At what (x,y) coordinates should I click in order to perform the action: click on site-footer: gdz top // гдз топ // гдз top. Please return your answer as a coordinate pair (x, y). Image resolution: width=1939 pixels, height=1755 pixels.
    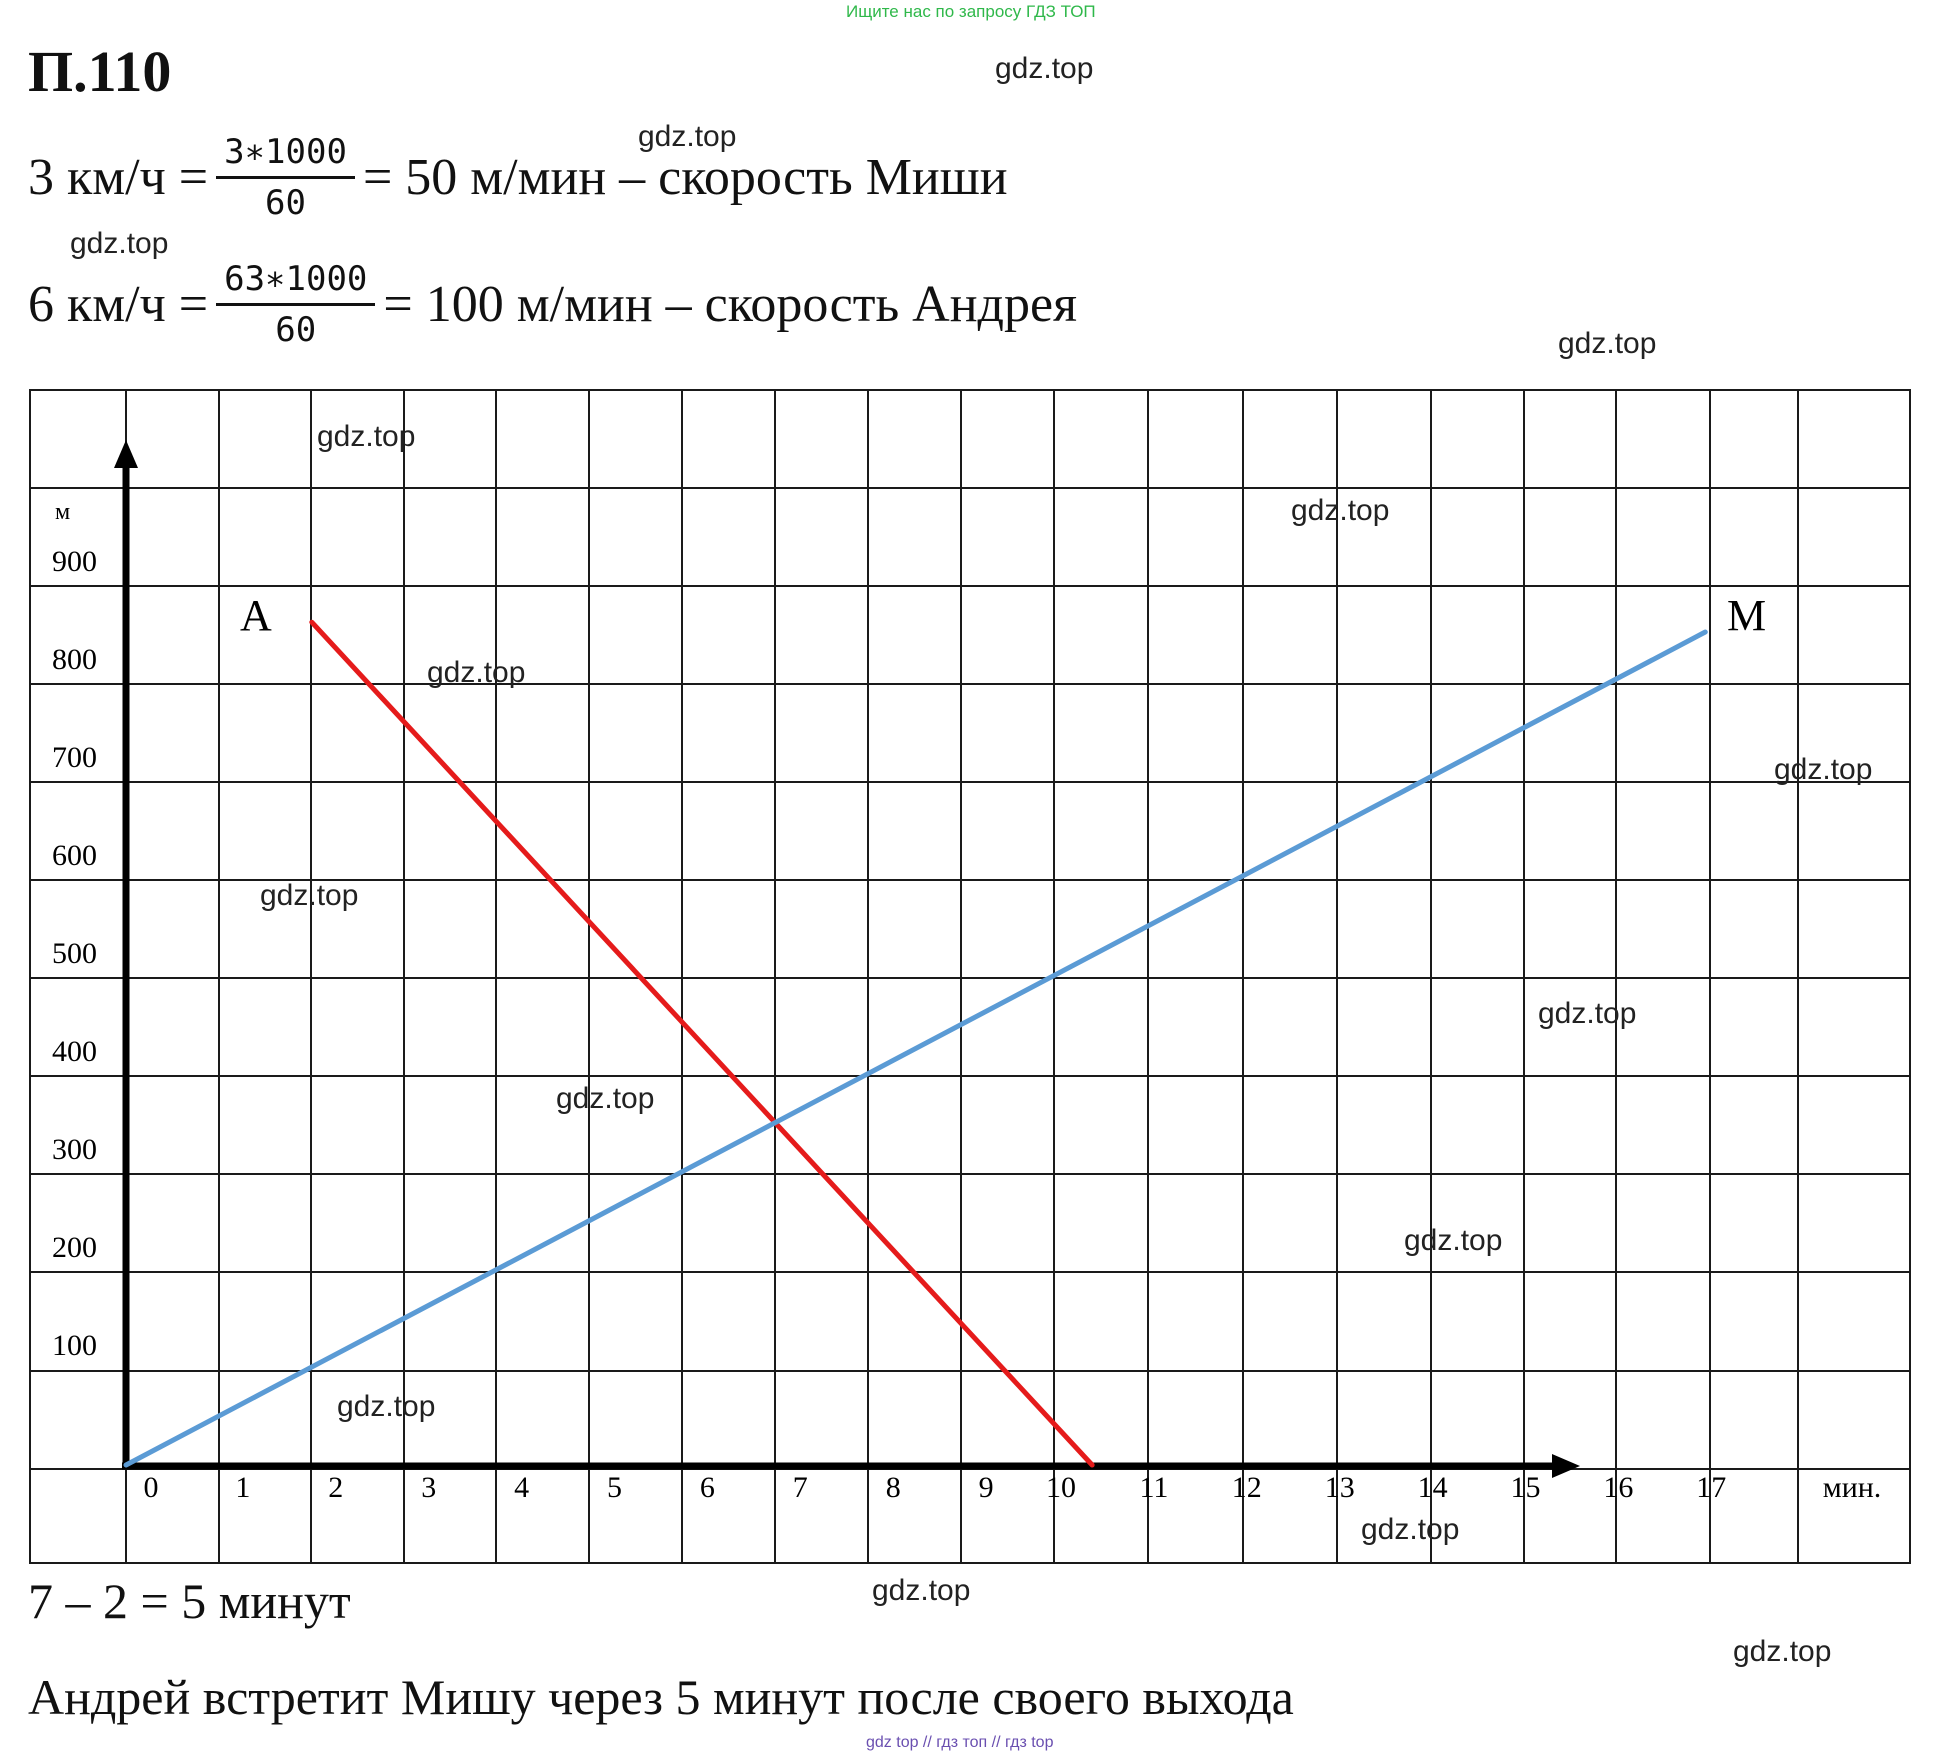
    Looking at the image, I should click on (960, 1742).